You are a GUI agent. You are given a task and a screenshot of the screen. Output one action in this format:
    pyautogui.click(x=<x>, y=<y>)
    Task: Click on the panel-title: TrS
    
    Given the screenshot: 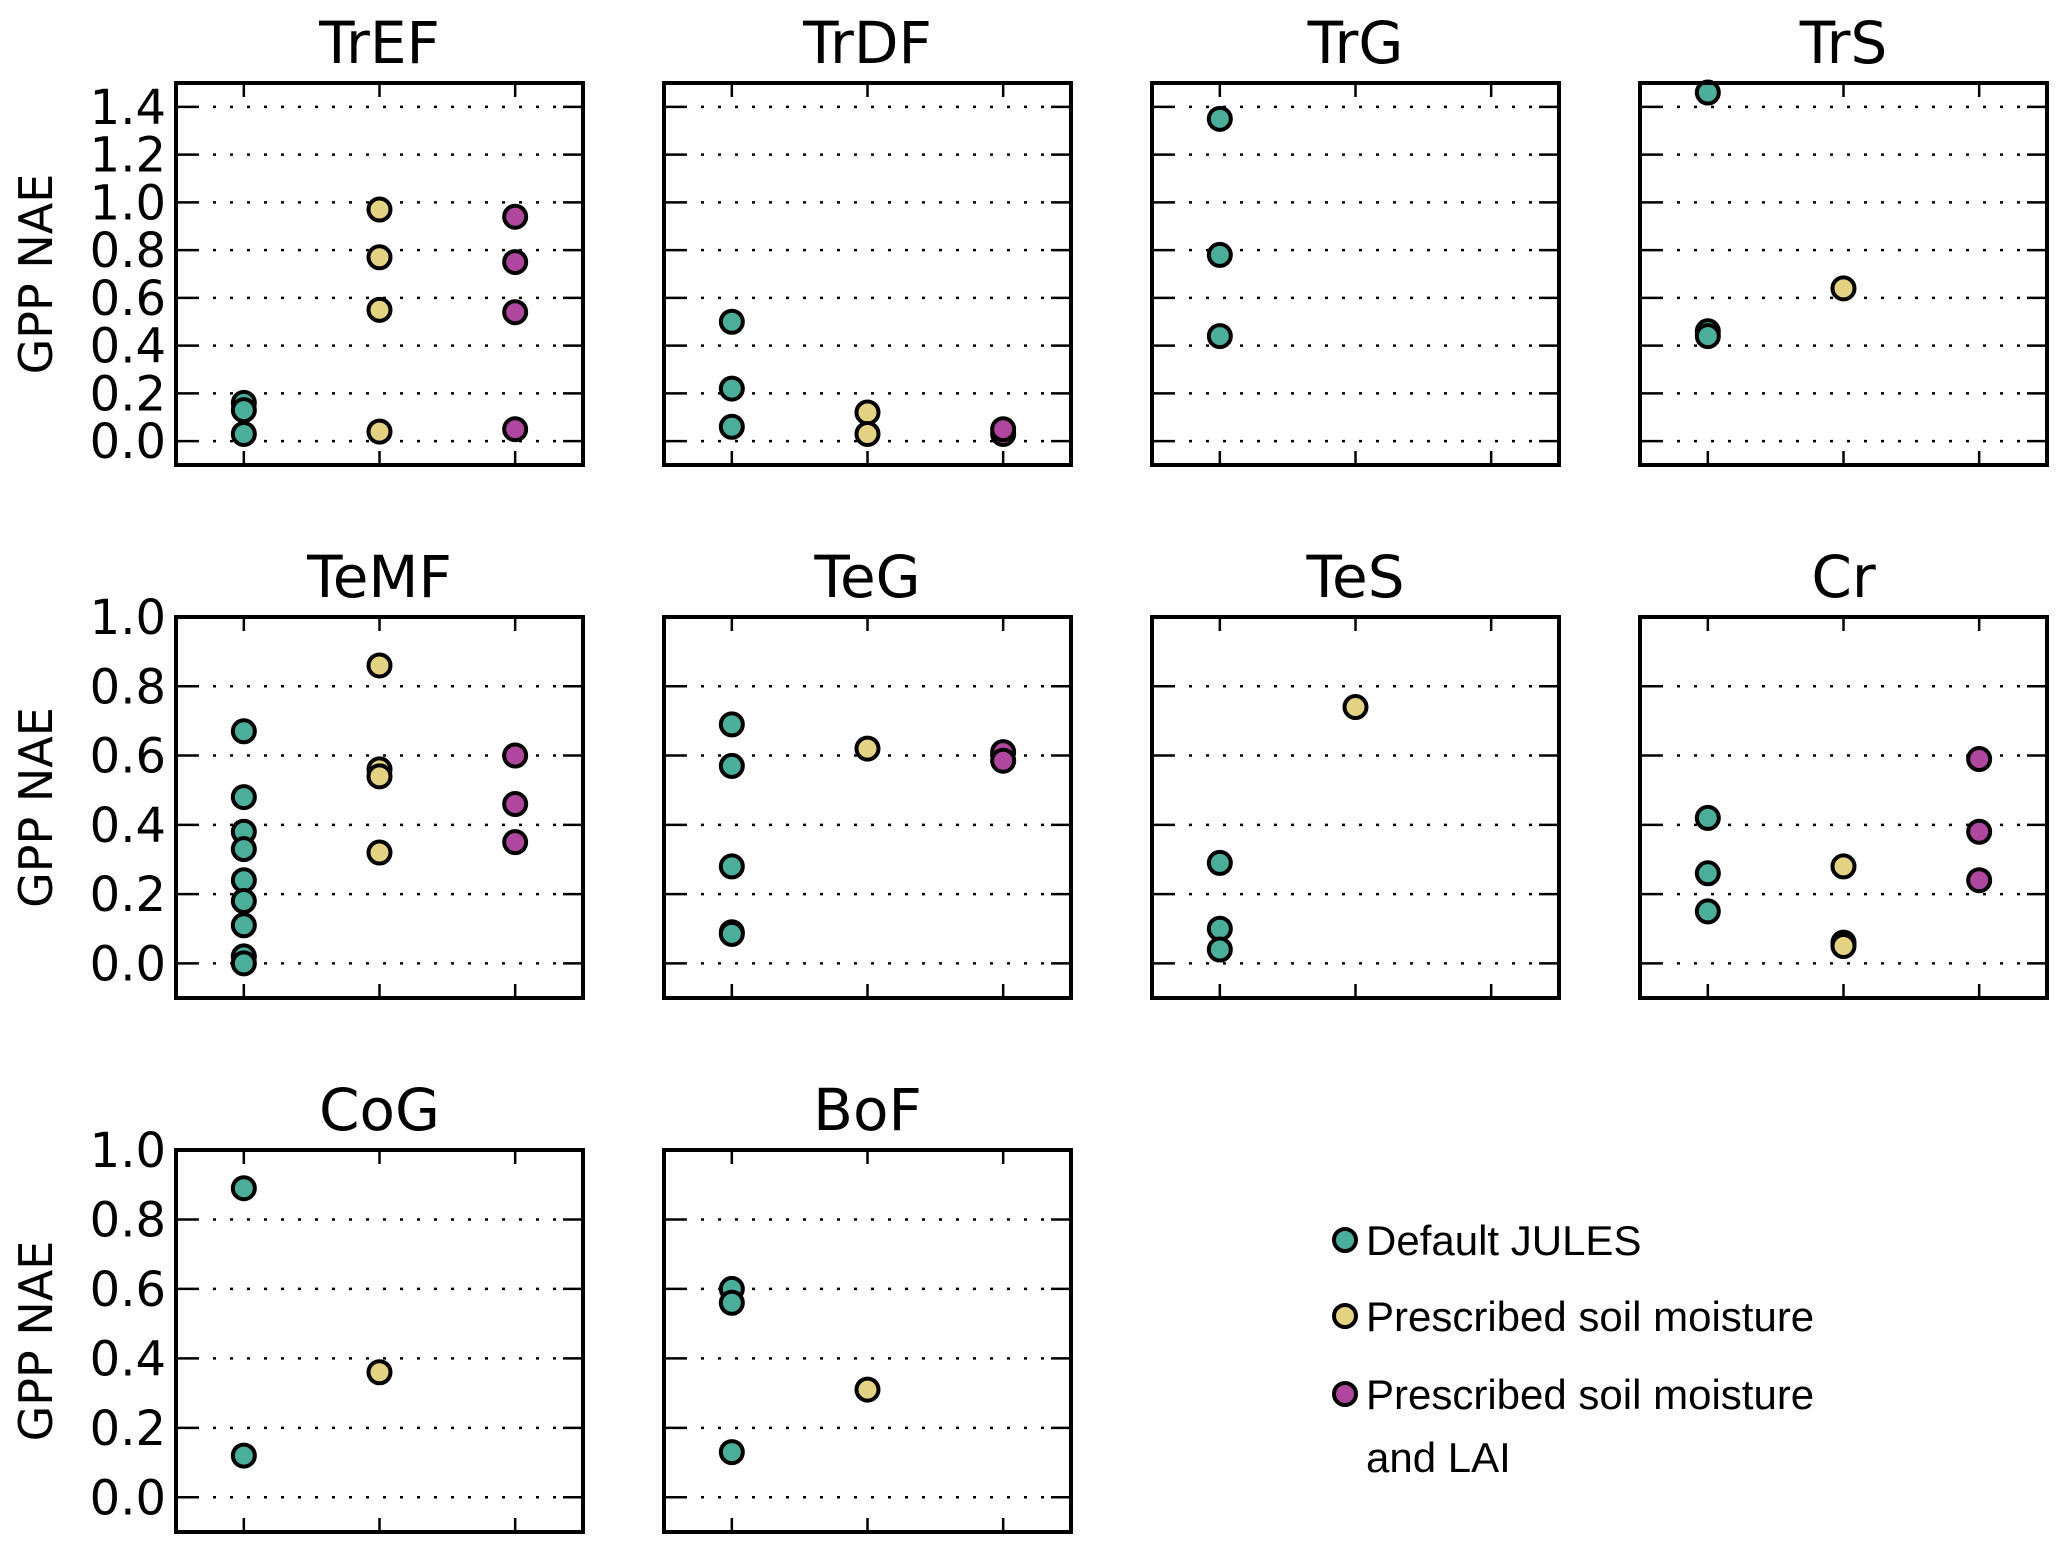 What is the action you would take?
    pyautogui.click(x=1843, y=43)
    